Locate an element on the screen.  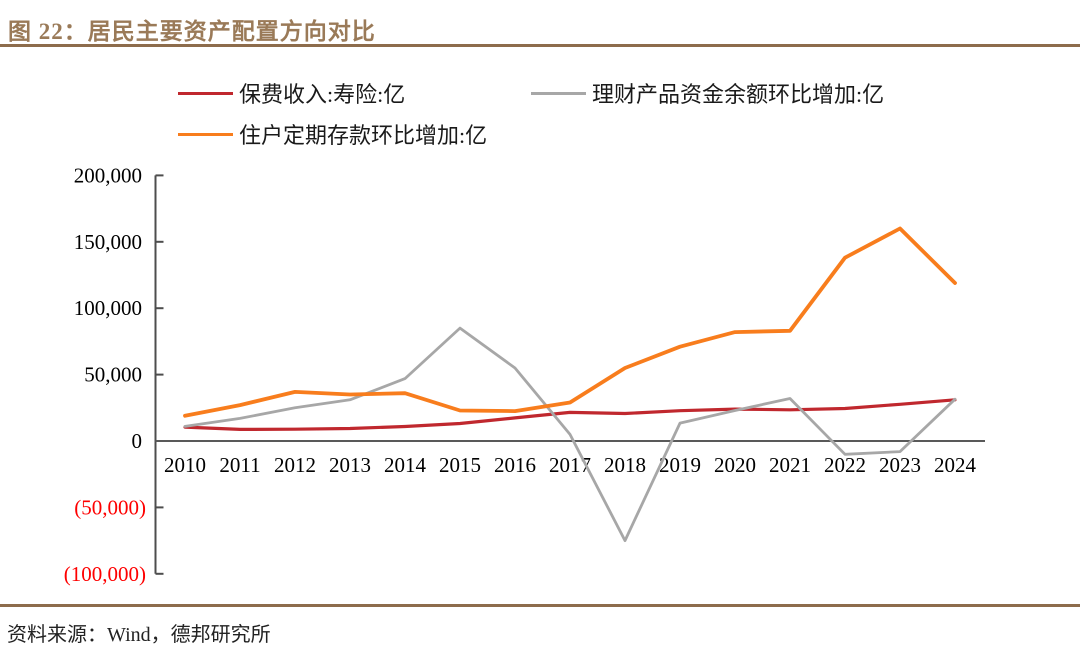
x-tick-label: 2020 is located at coordinates (735, 465).